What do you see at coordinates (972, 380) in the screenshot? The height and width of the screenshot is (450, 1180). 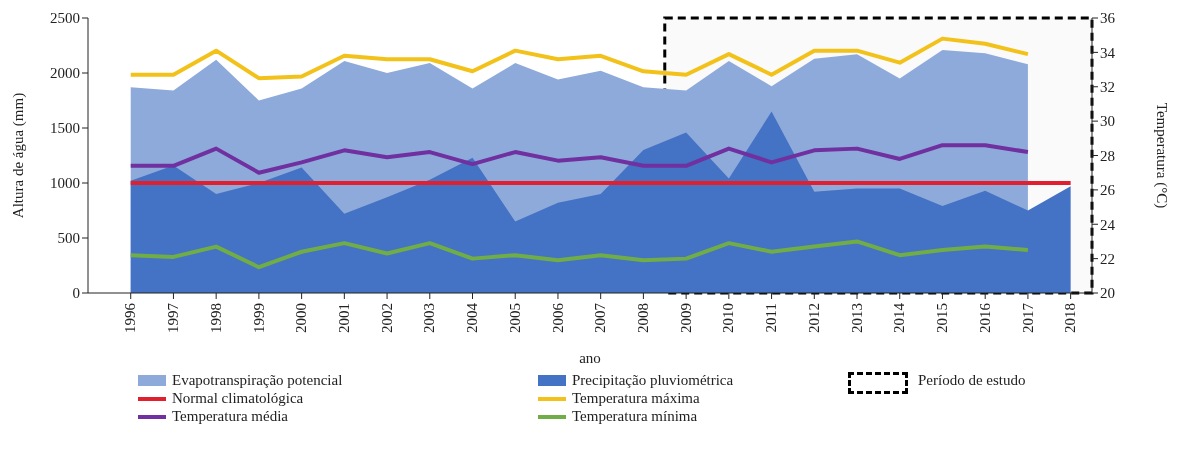 I see `legend-label: Período de estudo` at bounding box center [972, 380].